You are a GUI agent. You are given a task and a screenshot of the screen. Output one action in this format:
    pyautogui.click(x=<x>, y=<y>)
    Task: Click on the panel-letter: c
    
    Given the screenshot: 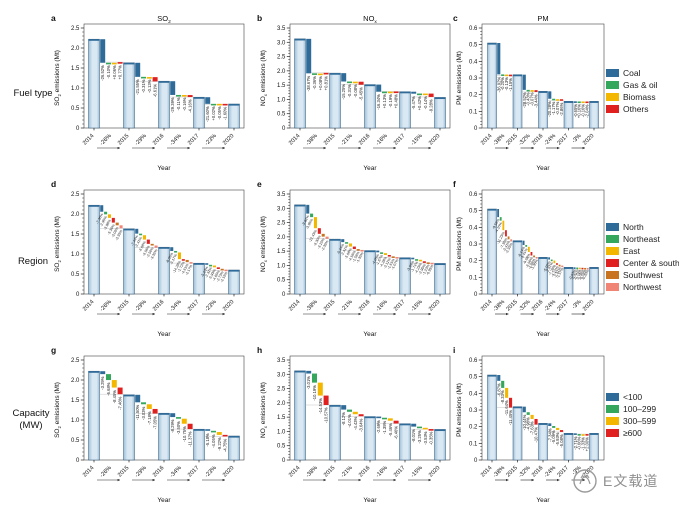 What is the action you would take?
    pyautogui.click(x=455, y=18)
    